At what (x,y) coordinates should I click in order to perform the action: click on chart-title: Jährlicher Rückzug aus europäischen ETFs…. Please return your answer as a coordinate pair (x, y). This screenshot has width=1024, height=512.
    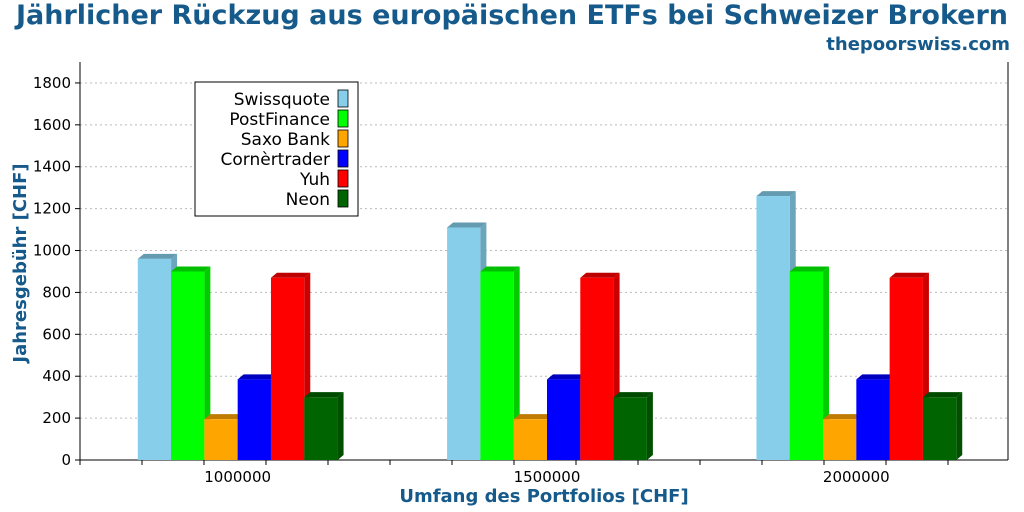
    Looking at the image, I should click on (512, 15).